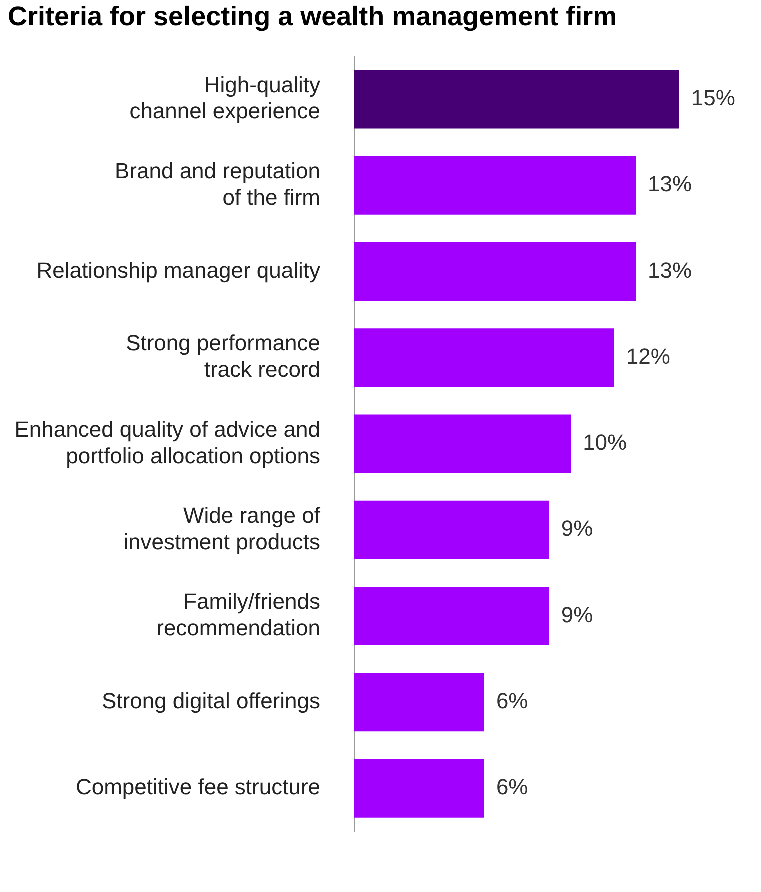  What do you see at coordinates (648, 356) in the screenshot?
I see `data-label: 12%` at bounding box center [648, 356].